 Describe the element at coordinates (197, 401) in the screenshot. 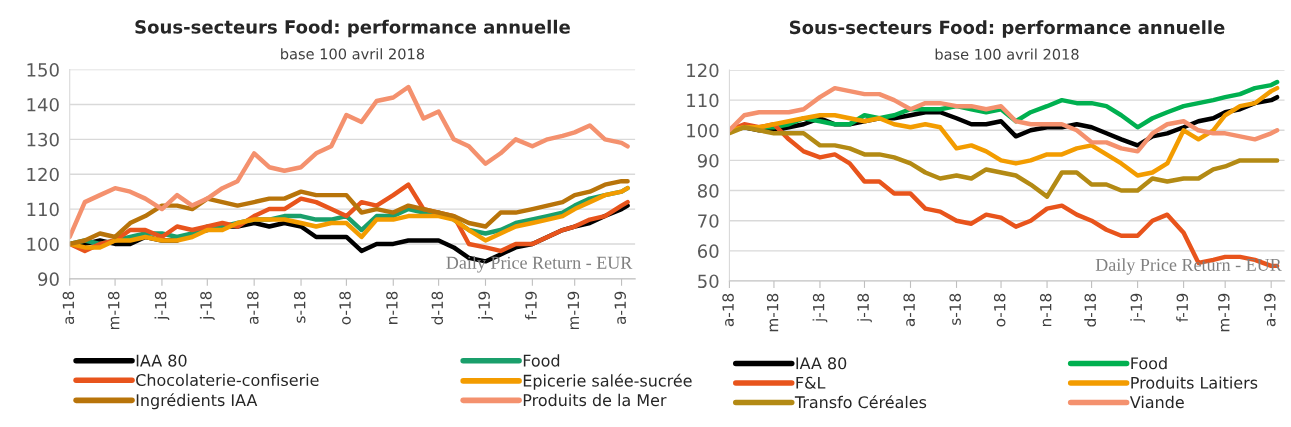

I see `legend-label: Ingrédients IAA` at that location.